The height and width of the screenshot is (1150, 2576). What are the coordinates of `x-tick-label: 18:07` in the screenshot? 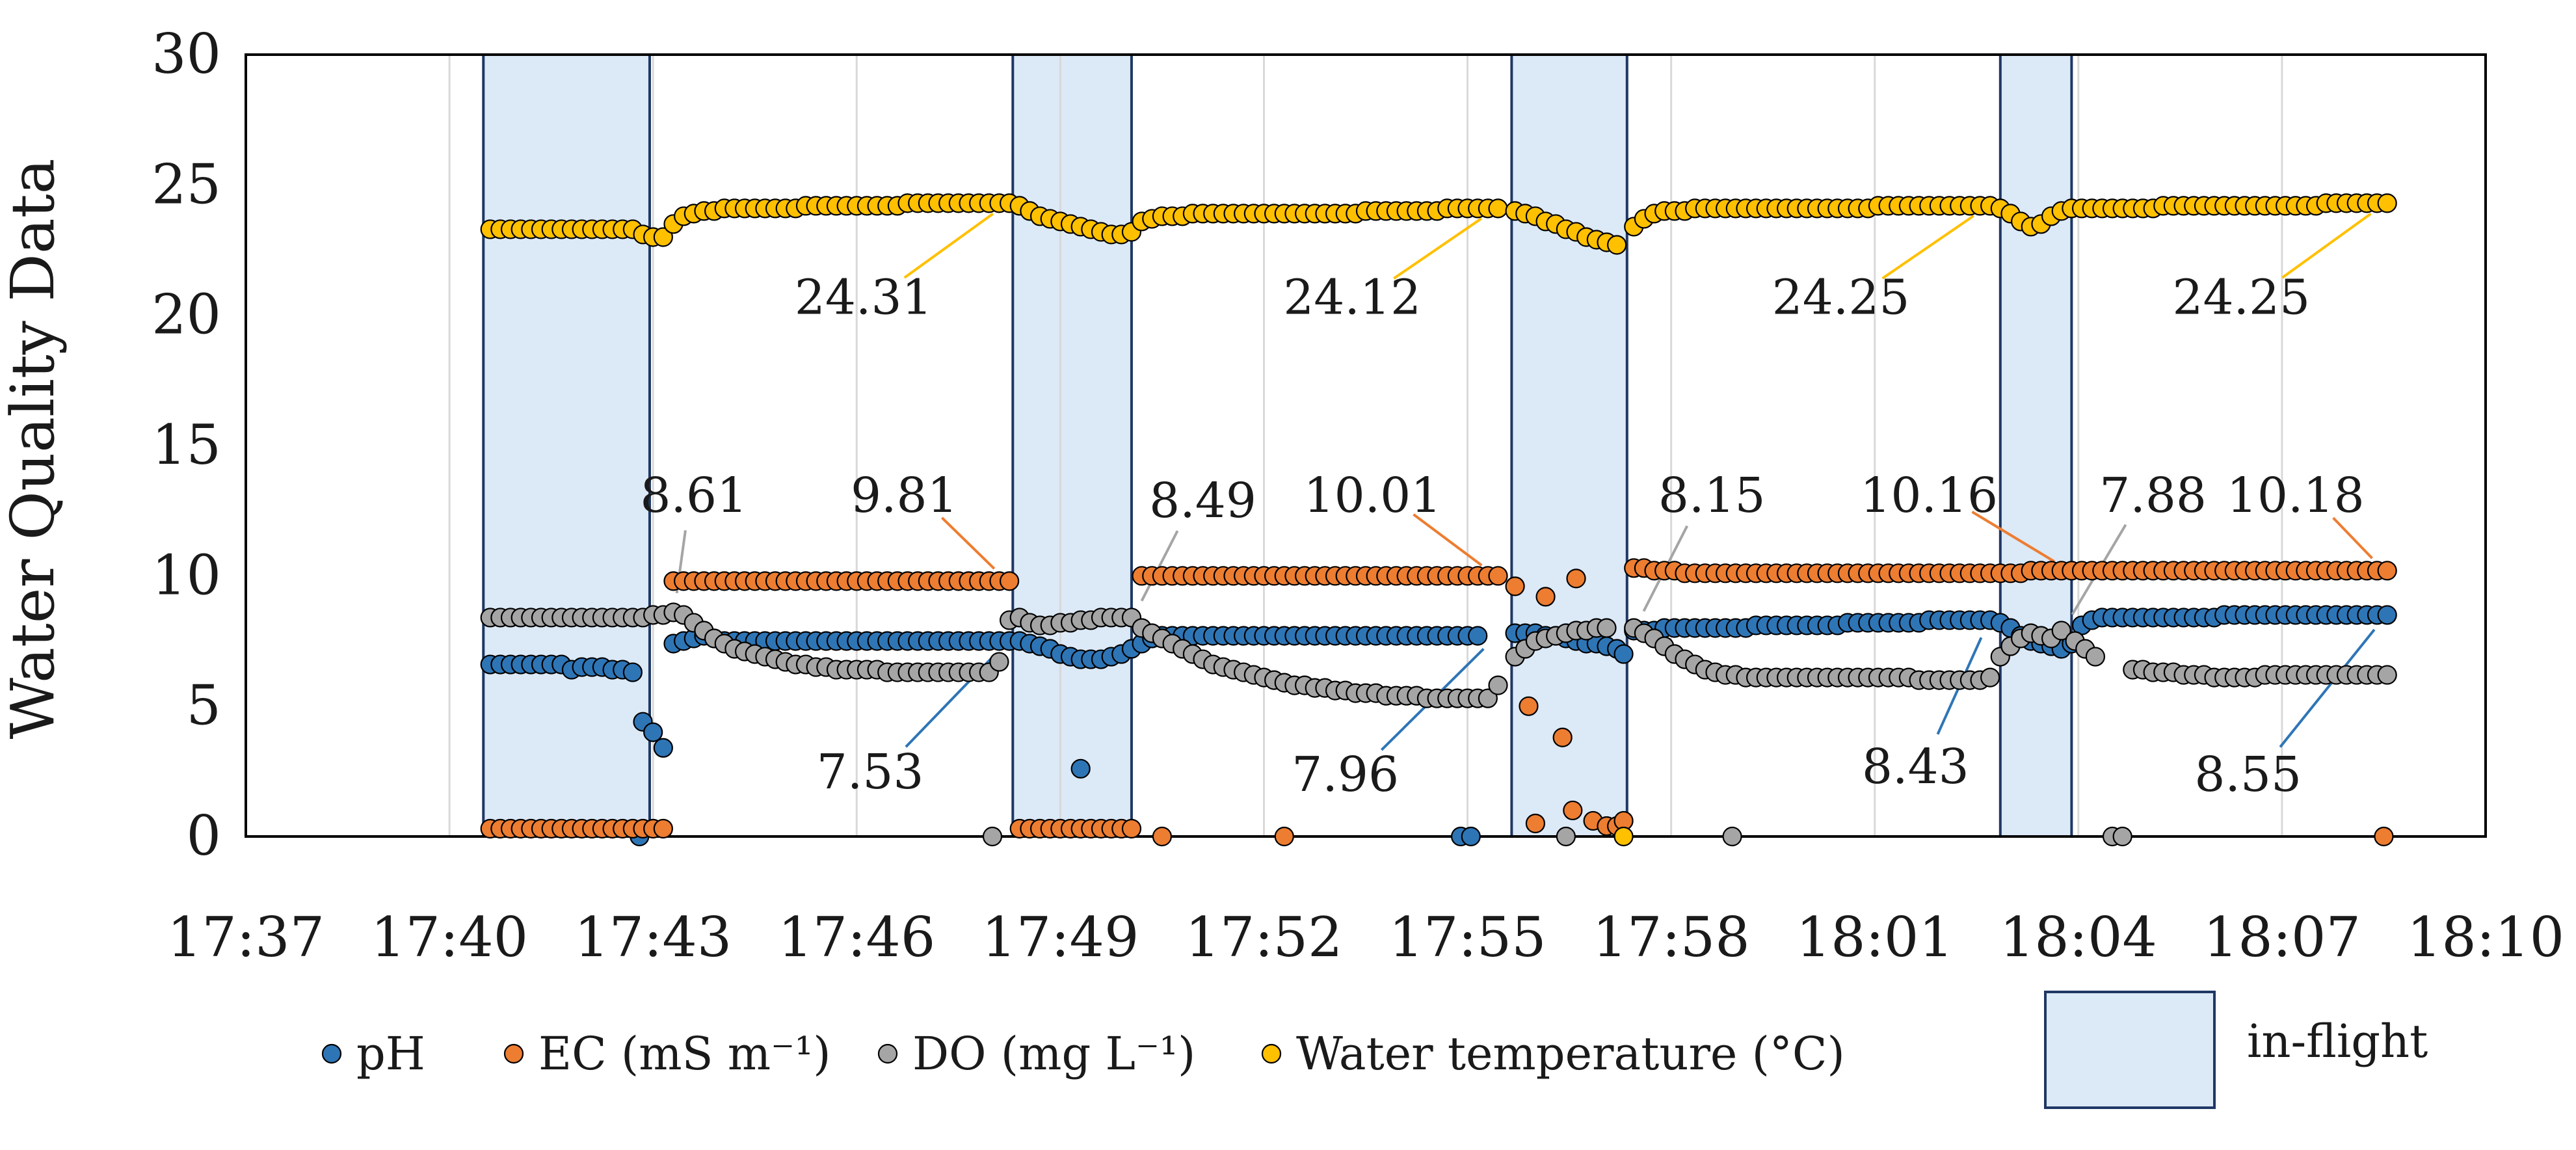 It's located at (2282, 937).